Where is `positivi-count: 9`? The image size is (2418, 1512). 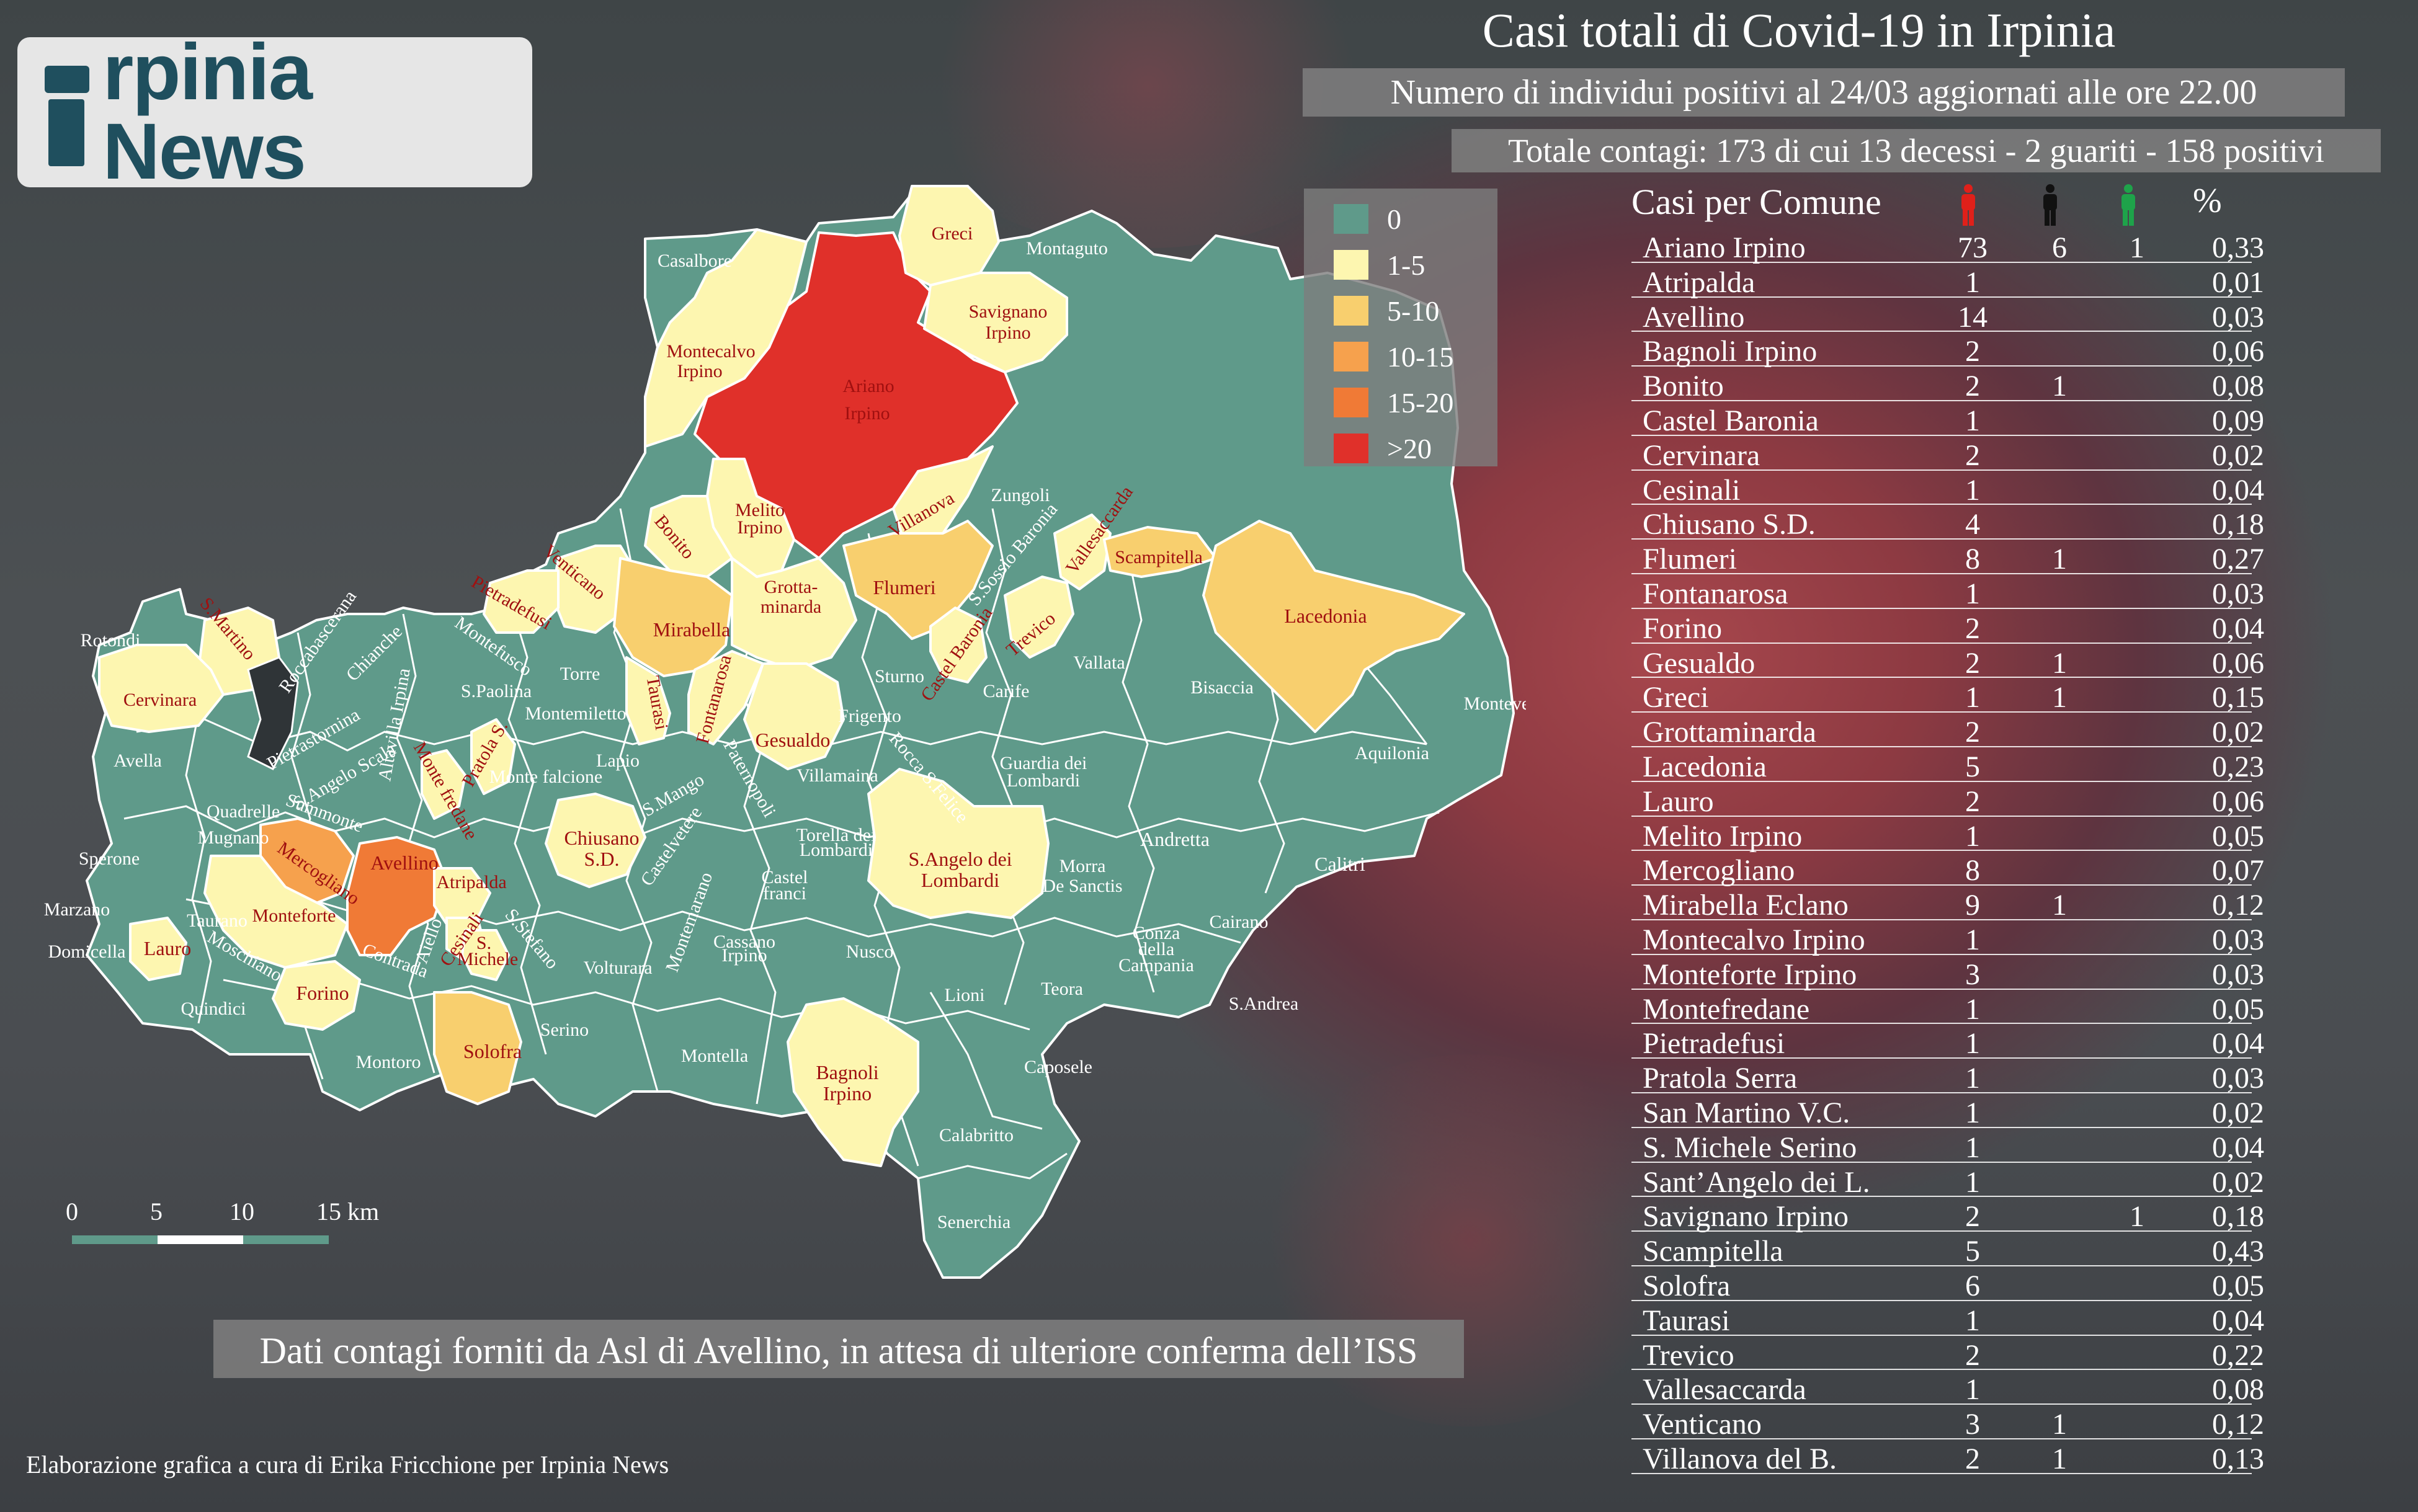 positivi-count: 9 is located at coordinates (1972, 905).